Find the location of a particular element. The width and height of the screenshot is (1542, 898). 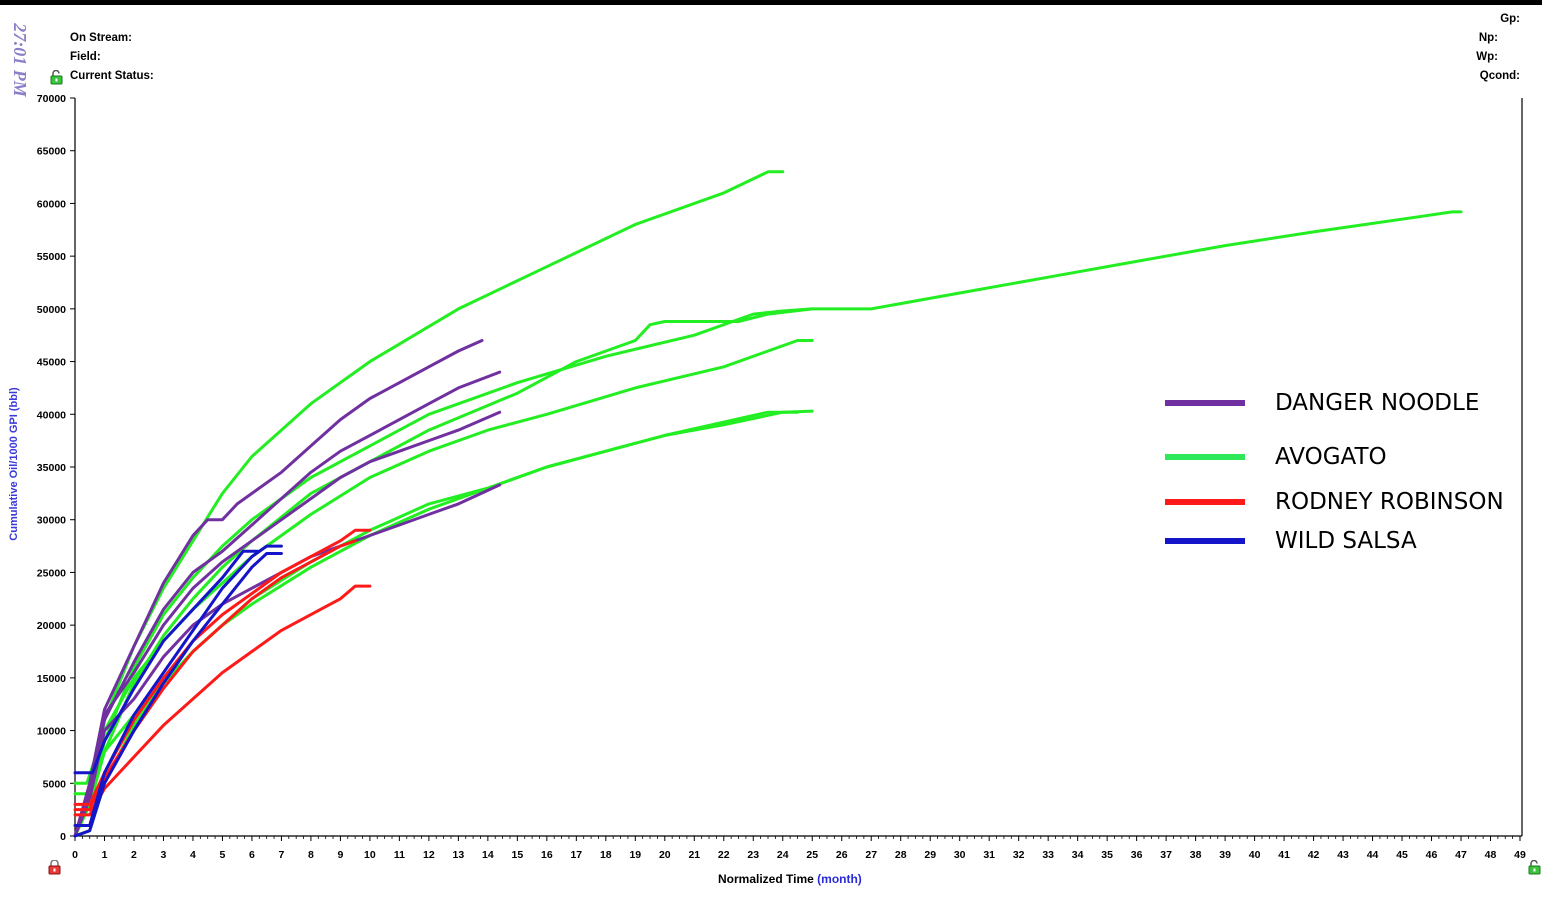

y-tick-label: 55000 is located at coordinates (51, 257).